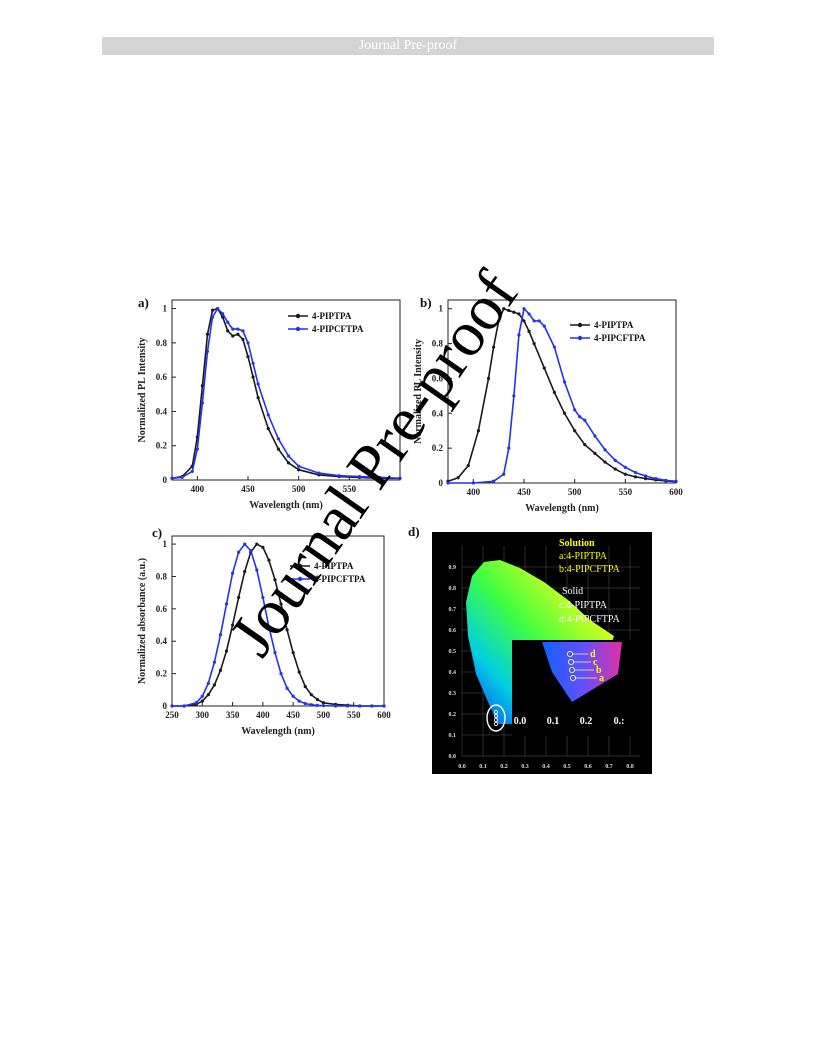  What do you see at coordinates (142, 621) in the screenshot?
I see `y-axis-label-c: Normalized absorbance (a.u.)` at bounding box center [142, 621].